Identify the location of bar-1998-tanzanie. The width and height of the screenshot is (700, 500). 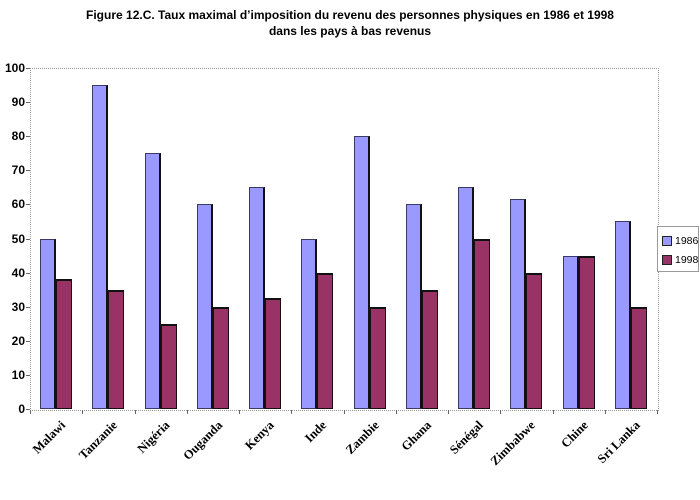
(116, 349).